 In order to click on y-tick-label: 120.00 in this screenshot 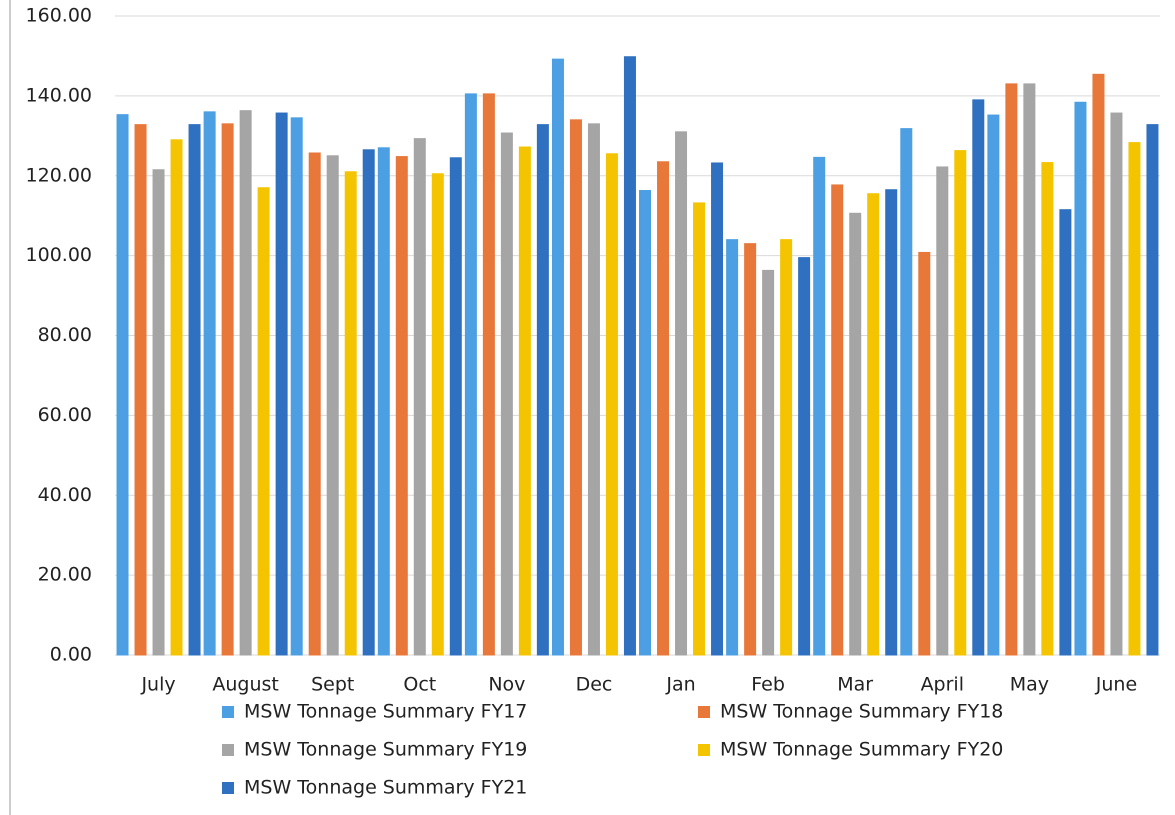, I will do `click(59, 175)`.